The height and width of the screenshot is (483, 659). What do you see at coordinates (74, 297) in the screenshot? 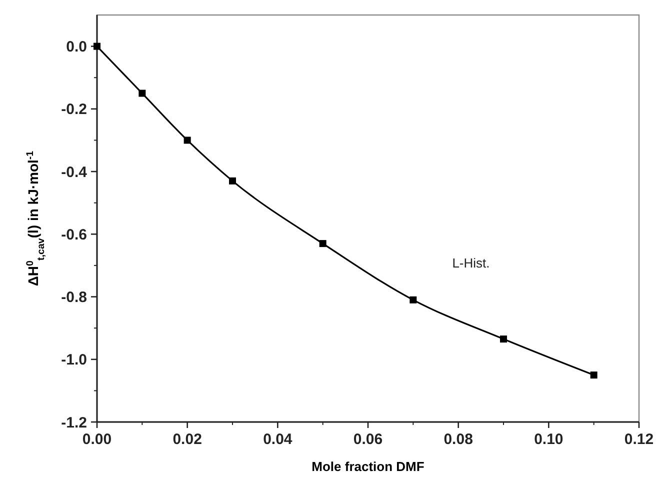
I see `y-tick-label: -0.8` at bounding box center [74, 297].